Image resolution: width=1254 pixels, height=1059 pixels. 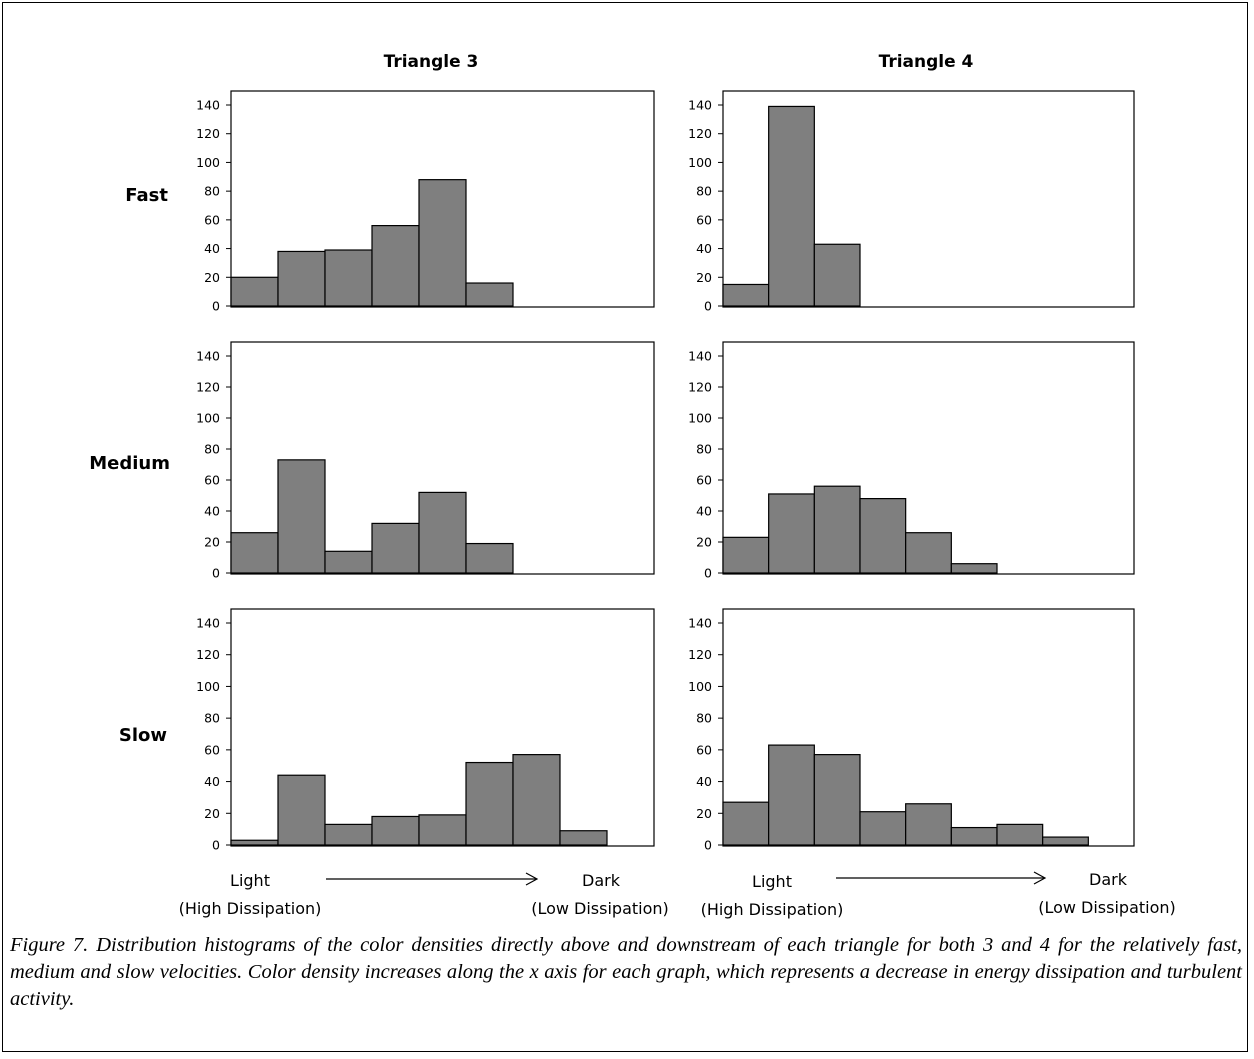 I want to click on y-tick-label-triangle-4-slow-20: 20, so click(x=704, y=813).